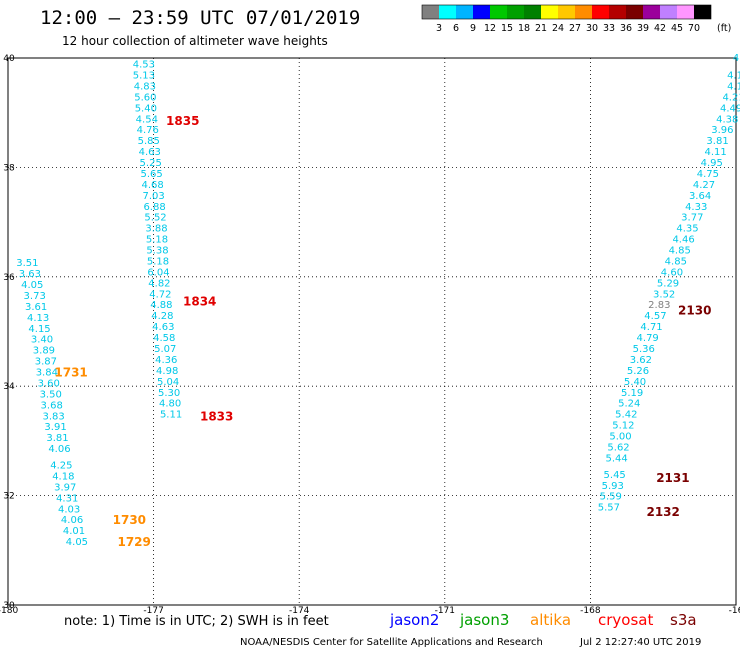  I want to click on wave-height-value: 5.38, so click(157, 251).